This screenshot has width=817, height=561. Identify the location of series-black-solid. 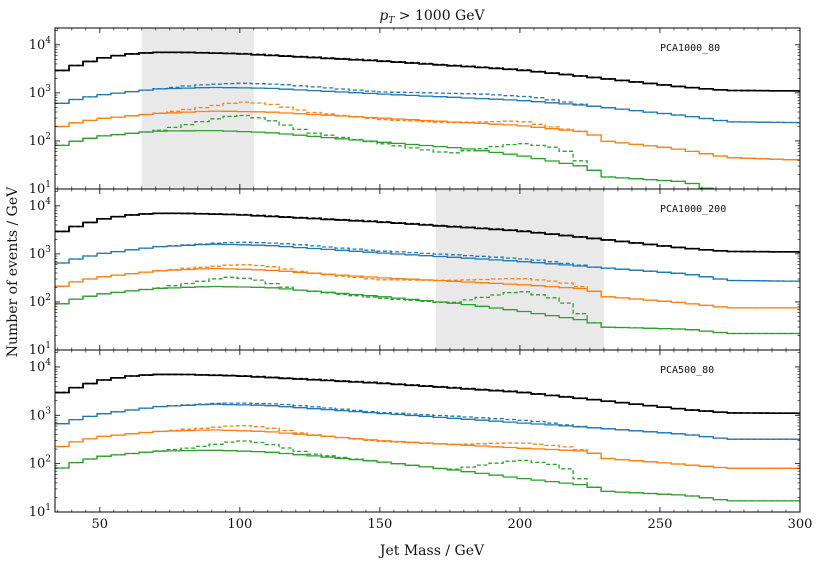
(427, 394).